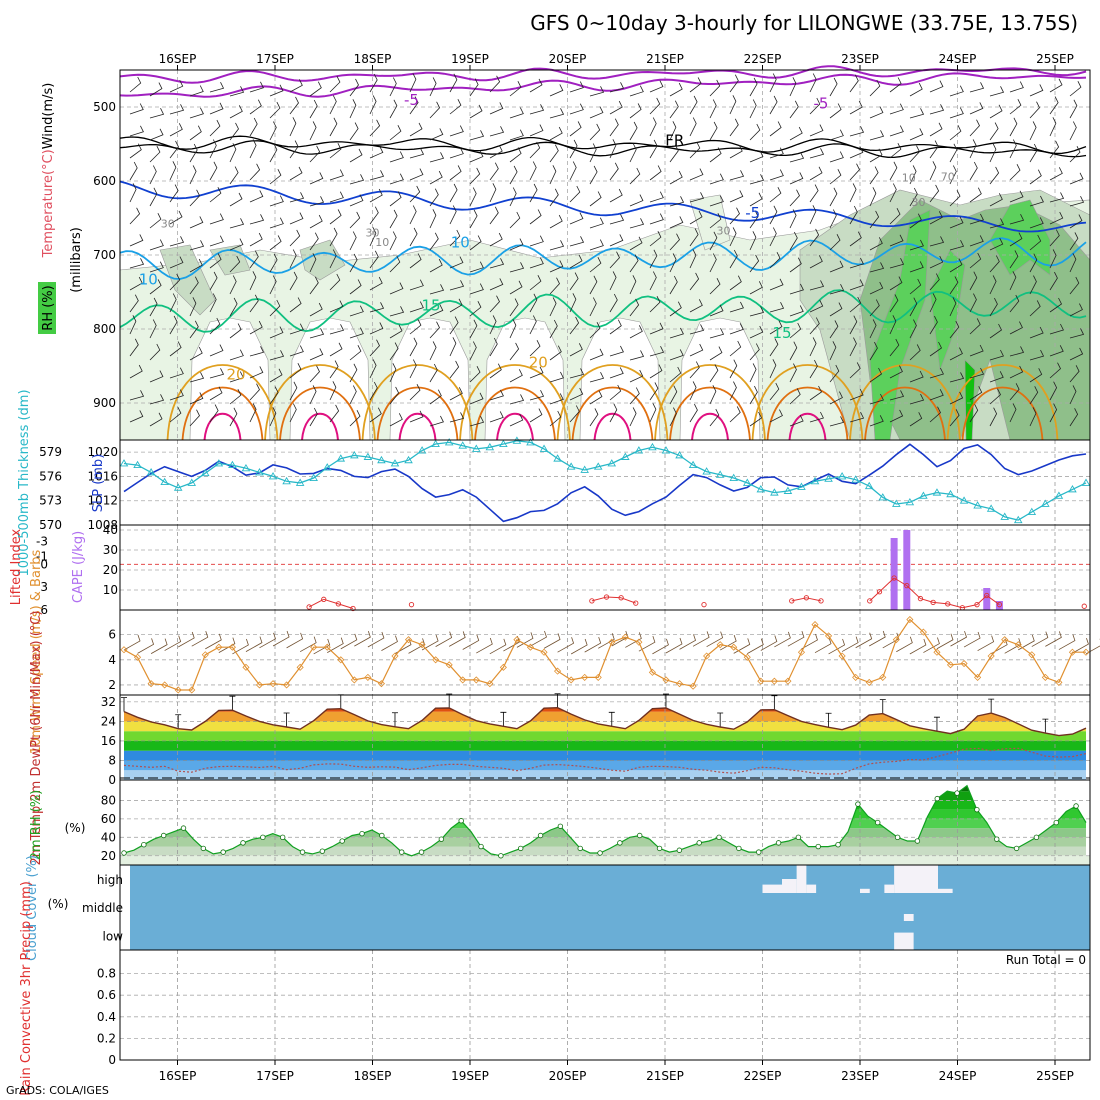 This screenshot has width=1100, height=1100. Describe the element at coordinates (373, 1076) in the screenshot. I see `bottom-date-label-2: 18SEP` at that location.